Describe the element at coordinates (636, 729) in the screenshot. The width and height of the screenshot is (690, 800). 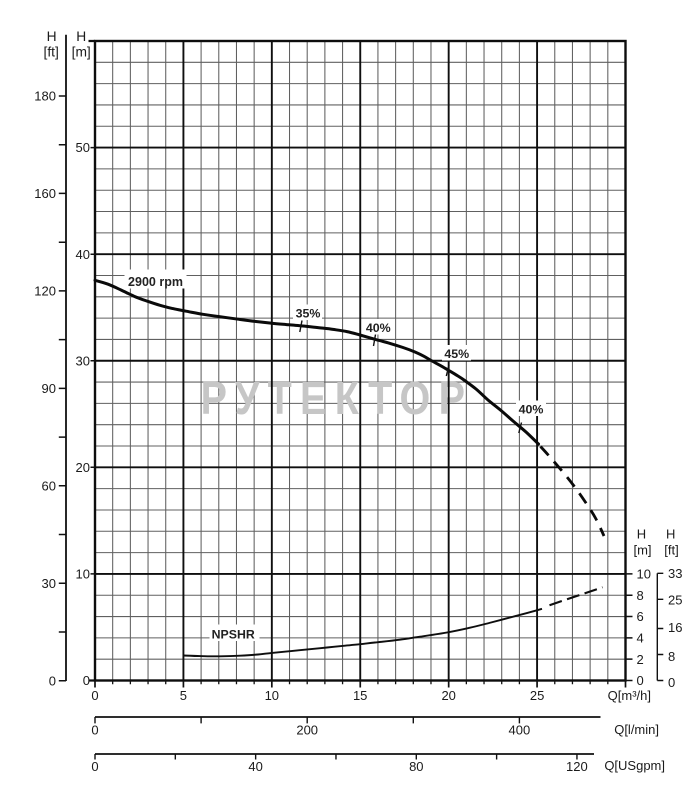
I see `svg-text: Q[l/min]` at that location.